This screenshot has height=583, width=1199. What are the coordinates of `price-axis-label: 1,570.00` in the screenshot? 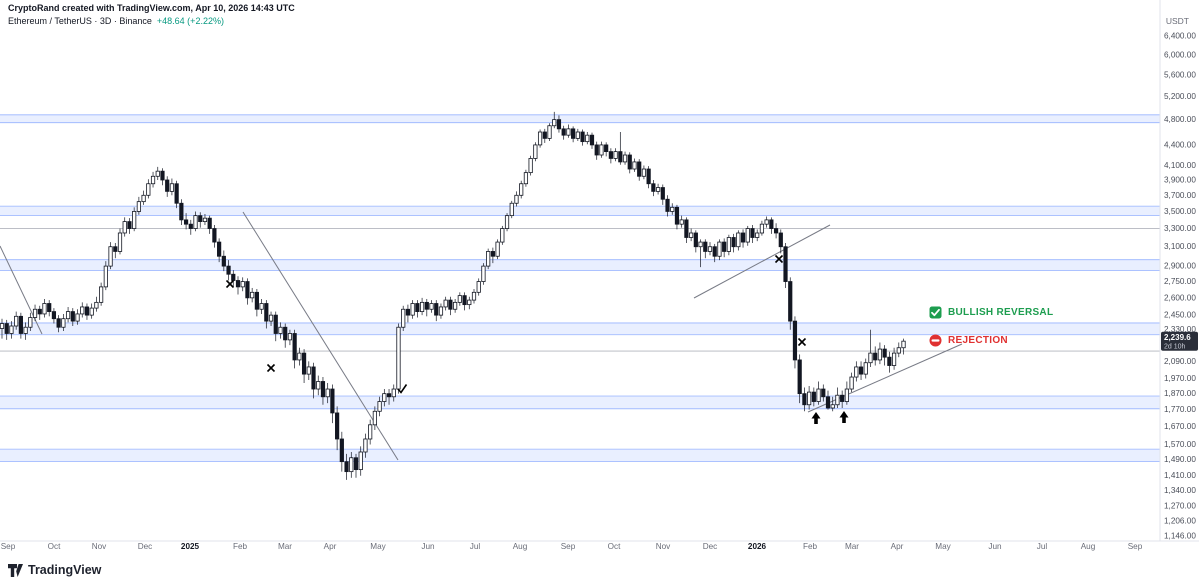 It's located at (1180, 444).